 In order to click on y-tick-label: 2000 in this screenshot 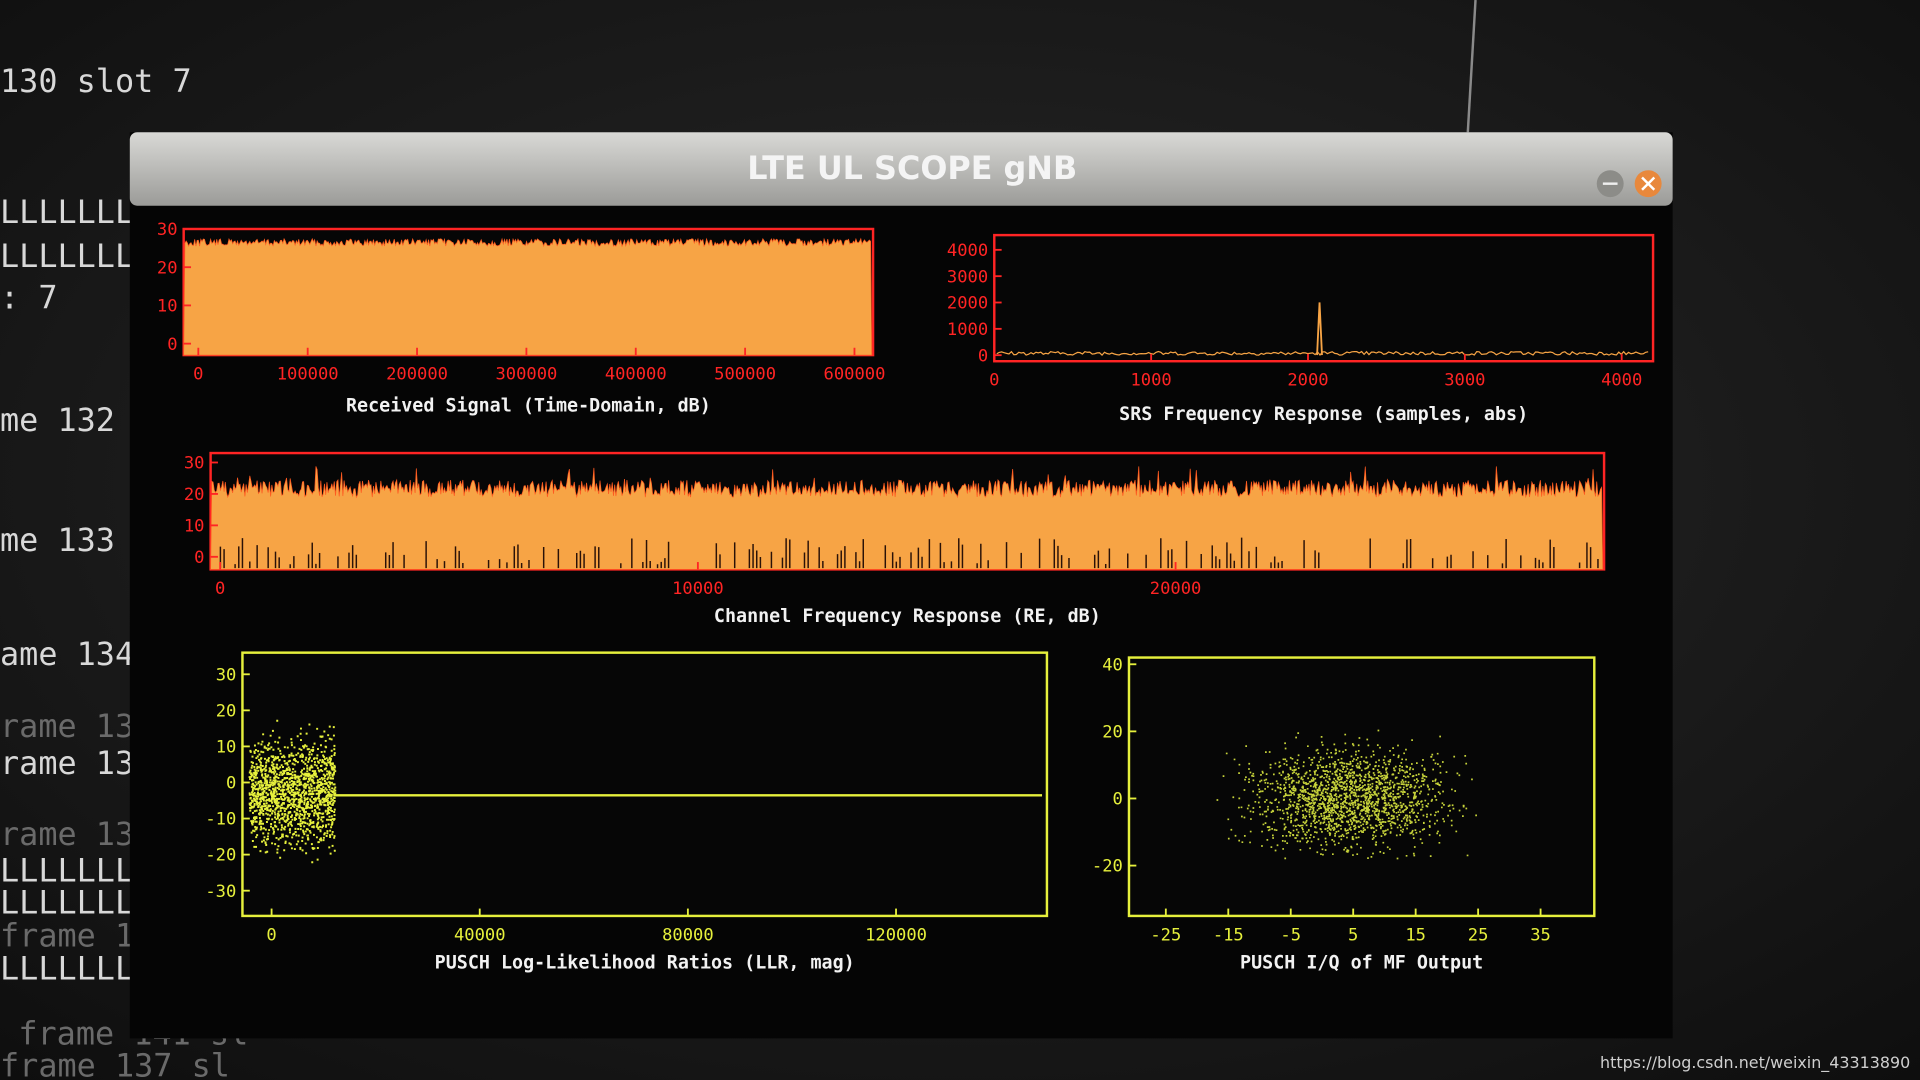, I will do `click(967, 304)`.